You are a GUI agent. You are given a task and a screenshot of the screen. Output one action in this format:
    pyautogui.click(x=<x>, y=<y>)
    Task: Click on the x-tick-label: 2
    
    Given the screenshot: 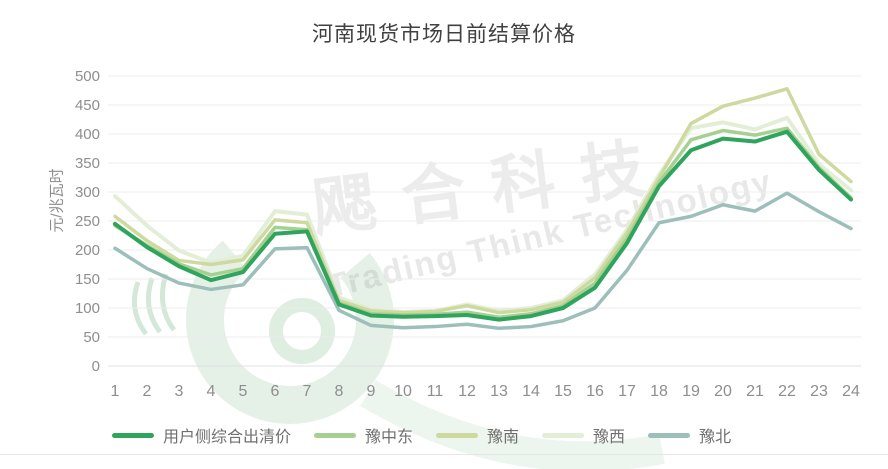 What is the action you would take?
    pyautogui.click(x=147, y=391)
    